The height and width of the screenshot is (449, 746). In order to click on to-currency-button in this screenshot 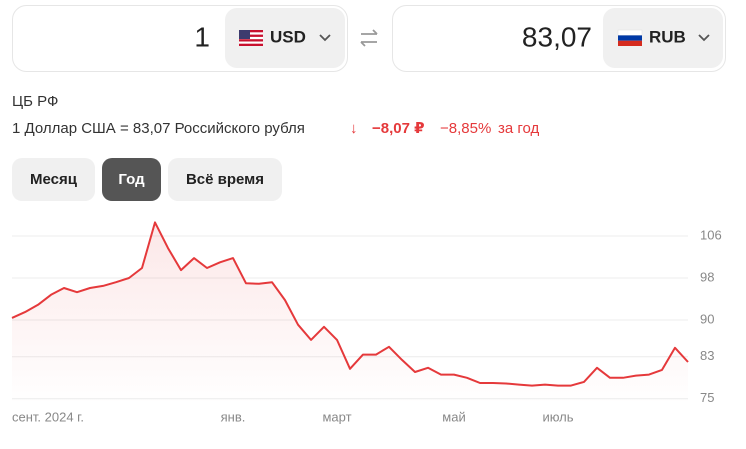, I will do `click(663, 38)`.